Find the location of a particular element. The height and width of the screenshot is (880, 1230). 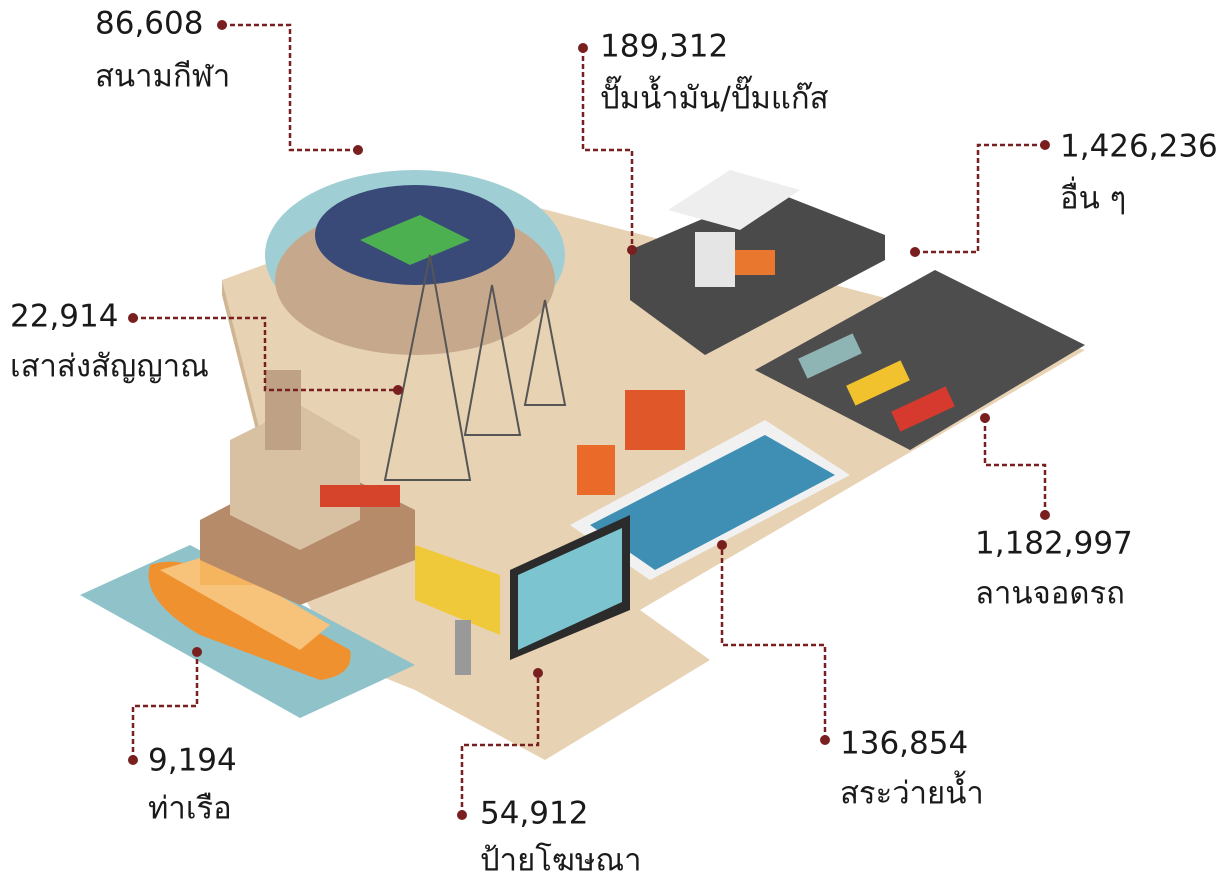

callout-value: 22,914 is located at coordinates (64, 317).